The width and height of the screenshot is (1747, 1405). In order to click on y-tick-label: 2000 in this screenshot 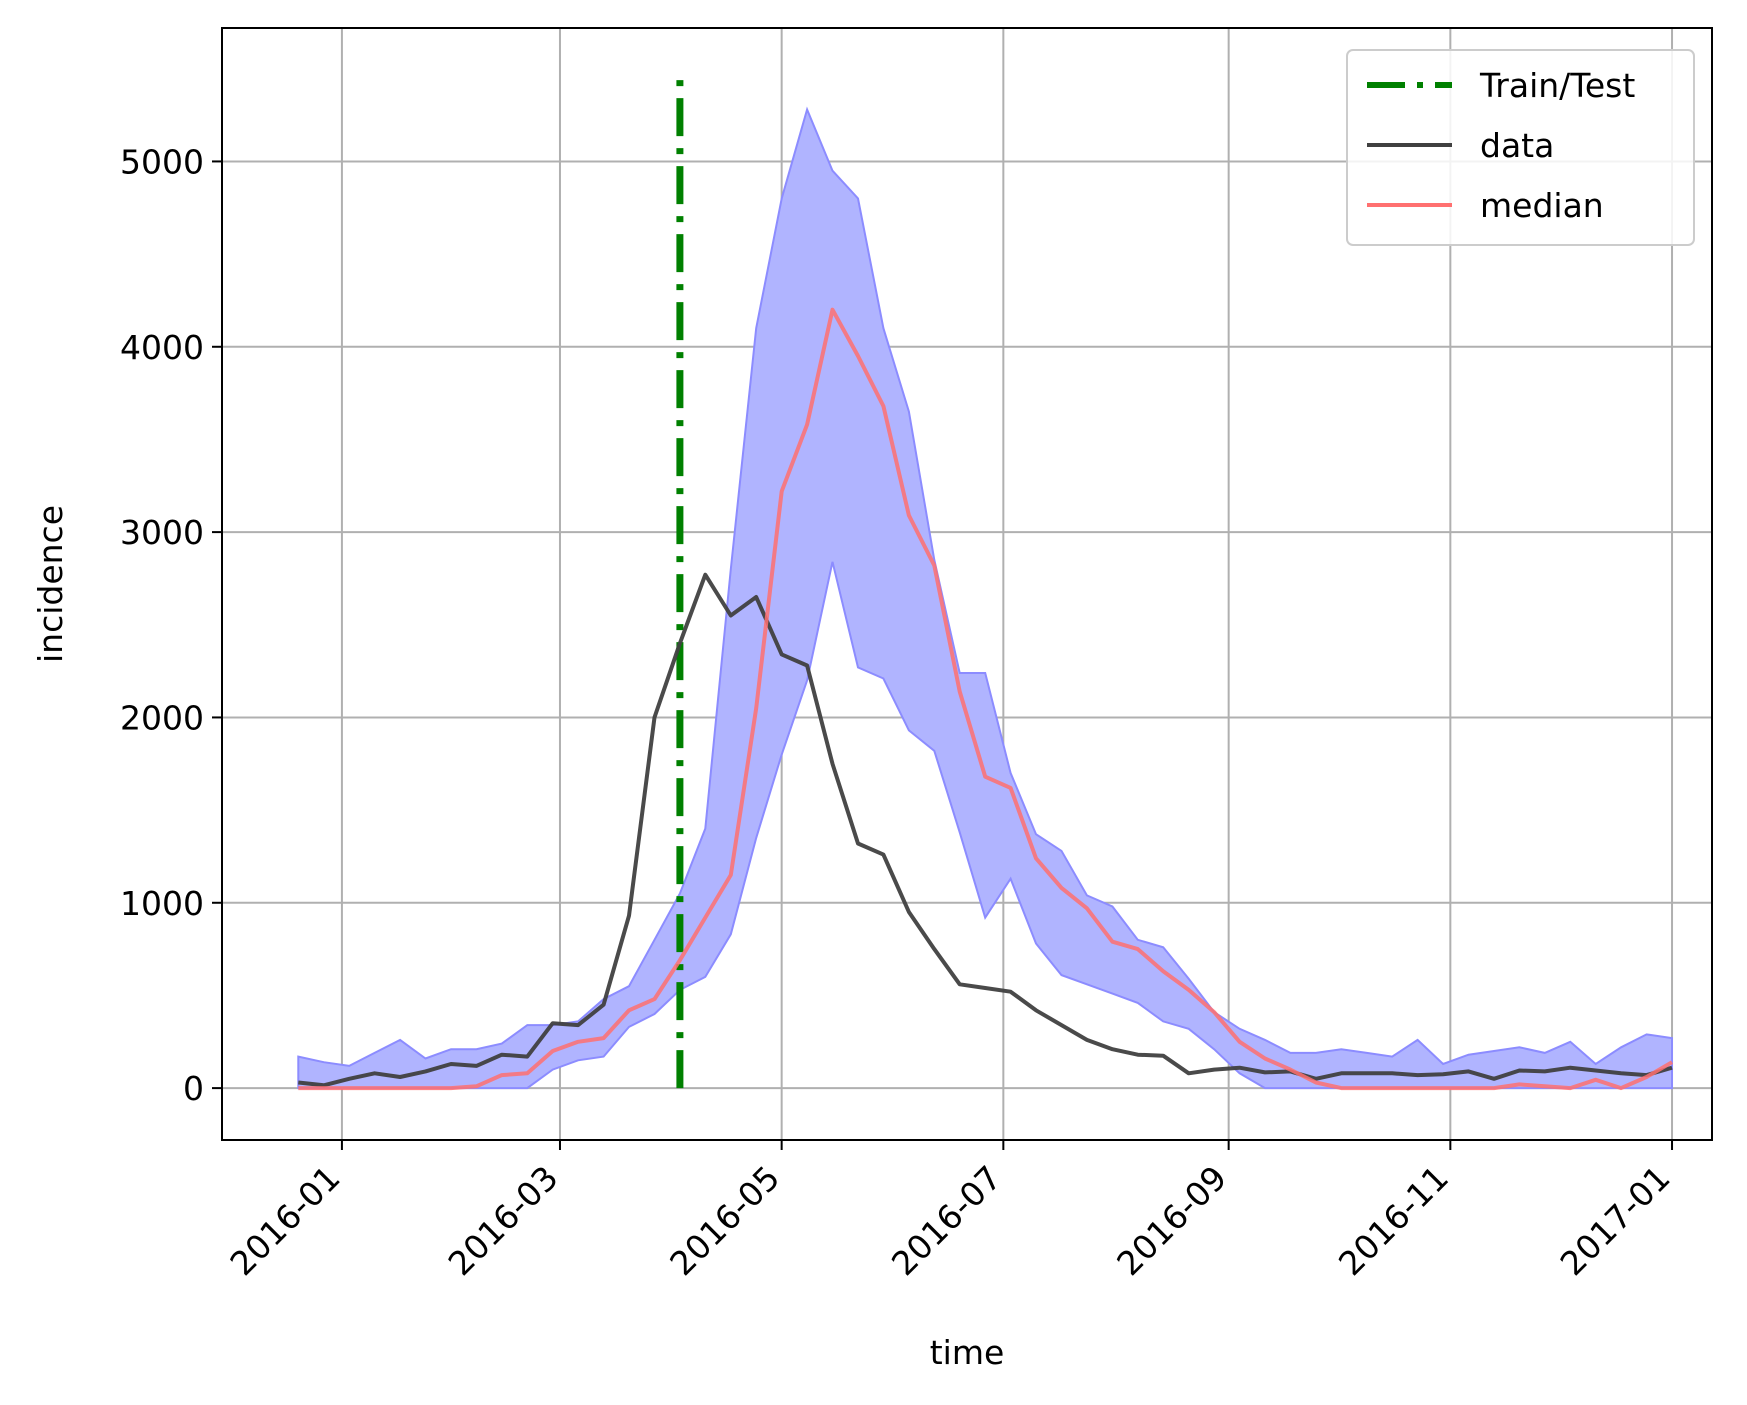, I will do `click(162, 717)`.